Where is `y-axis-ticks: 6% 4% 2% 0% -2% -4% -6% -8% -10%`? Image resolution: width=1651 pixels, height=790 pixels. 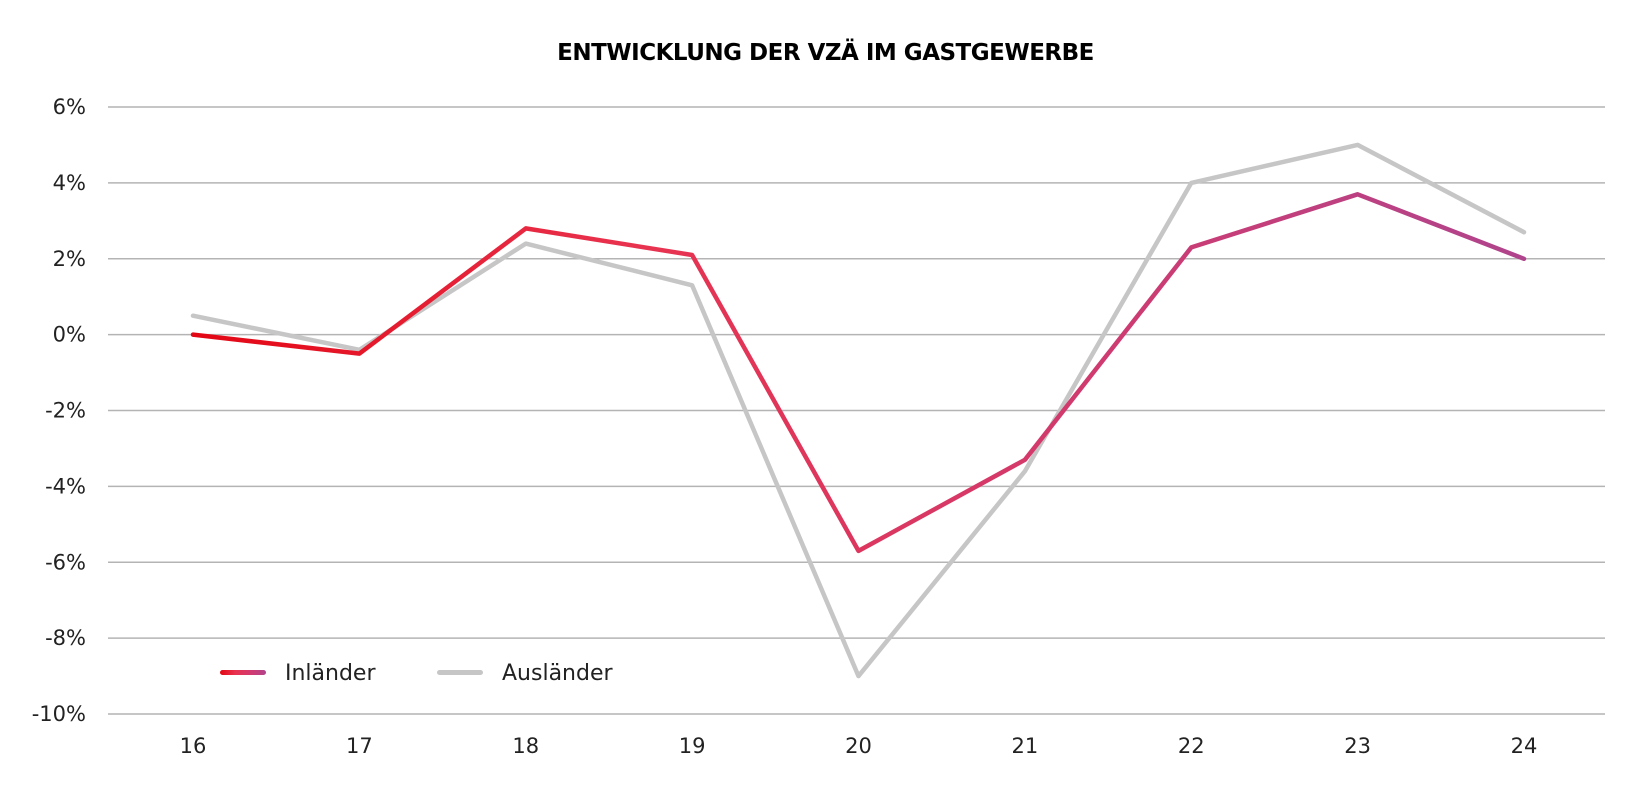 y-axis-ticks: 6% 4% 2% 0% -2% -4% -6% -8% -10% is located at coordinates (59, 410).